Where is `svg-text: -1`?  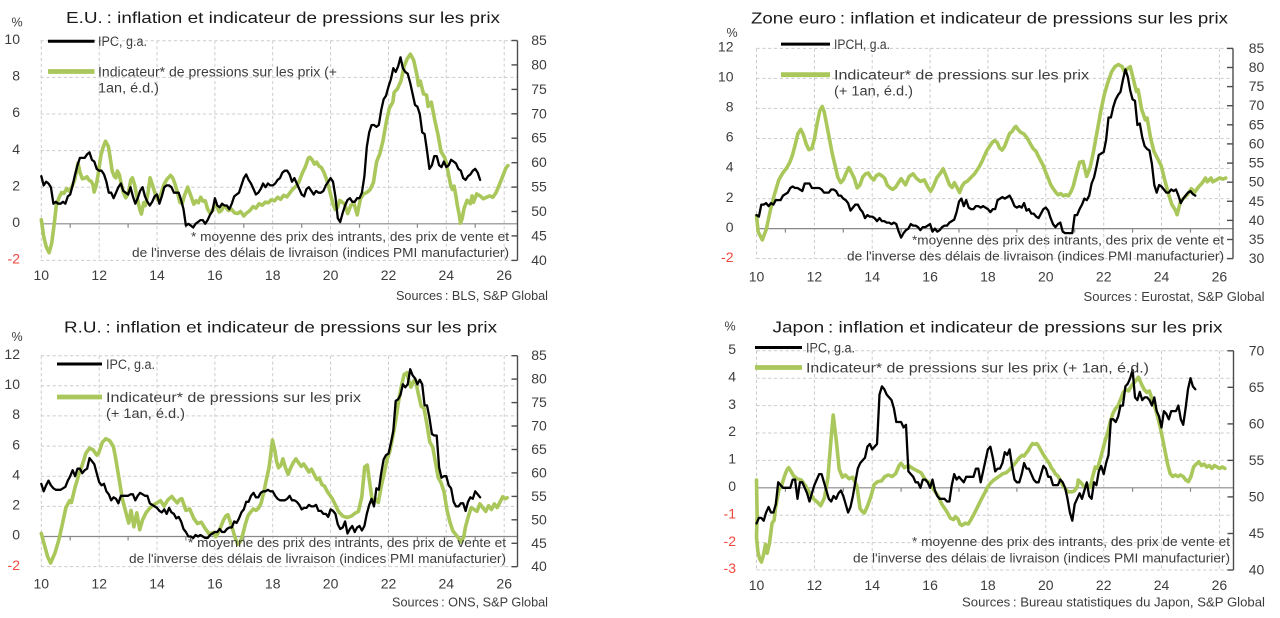
svg-text: -1 is located at coordinates (730, 513).